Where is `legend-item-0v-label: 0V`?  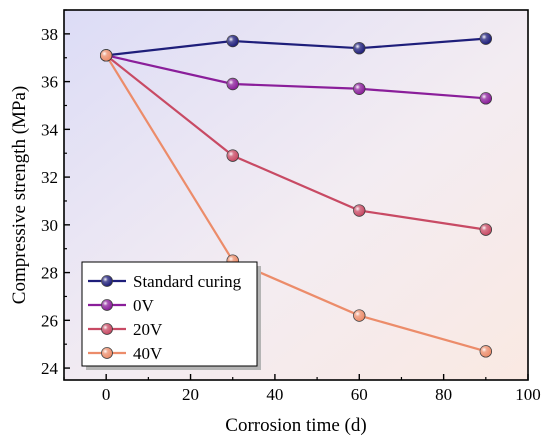
legend-item-0v-label: 0V is located at coordinates (144, 305).